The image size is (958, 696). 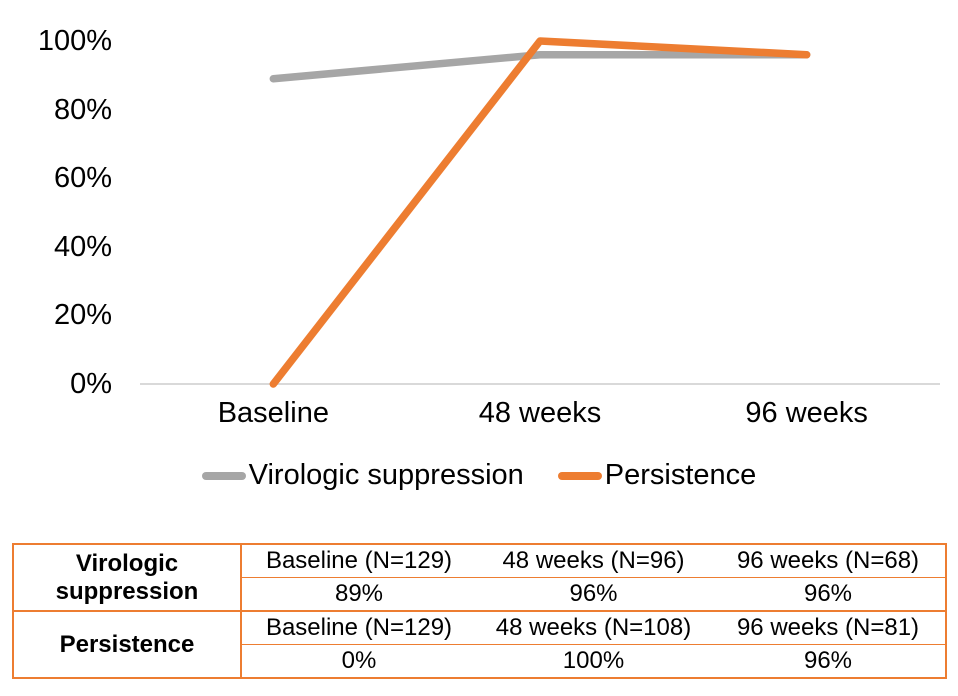 What do you see at coordinates (593, 661) in the screenshot?
I see `table-value-cell: 100%` at bounding box center [593, 661].